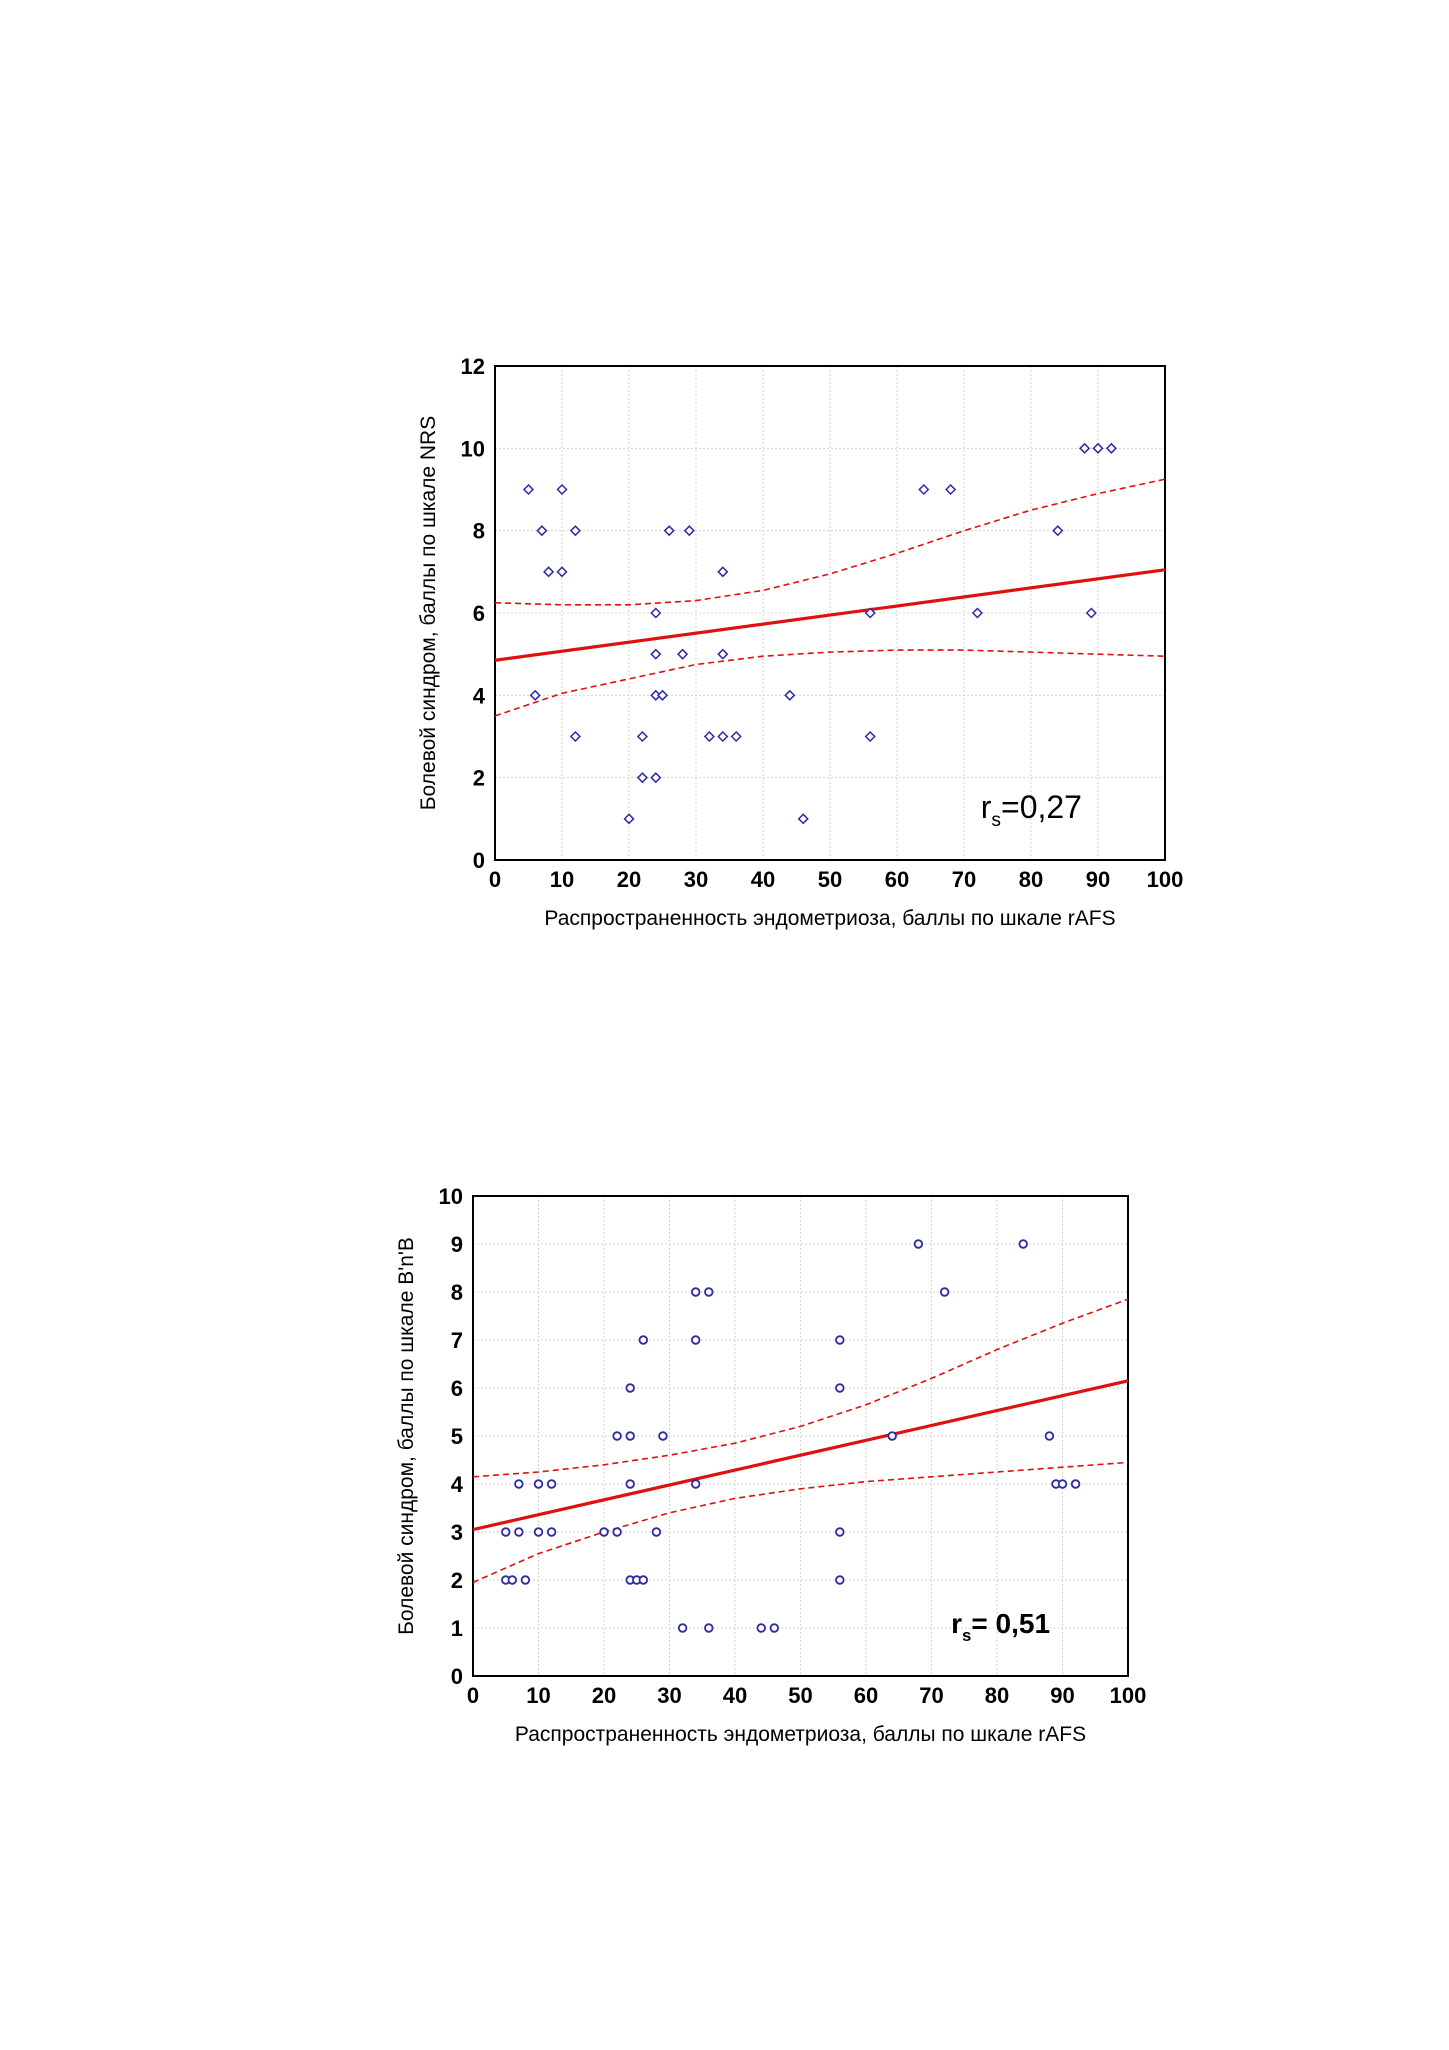 The height and width of the screenshot is (2050, 1449). What do you see at coordinates (457, 1436) in the screenshot?
I see `y-tick-label: 5` at bounding box center [457, 1436].